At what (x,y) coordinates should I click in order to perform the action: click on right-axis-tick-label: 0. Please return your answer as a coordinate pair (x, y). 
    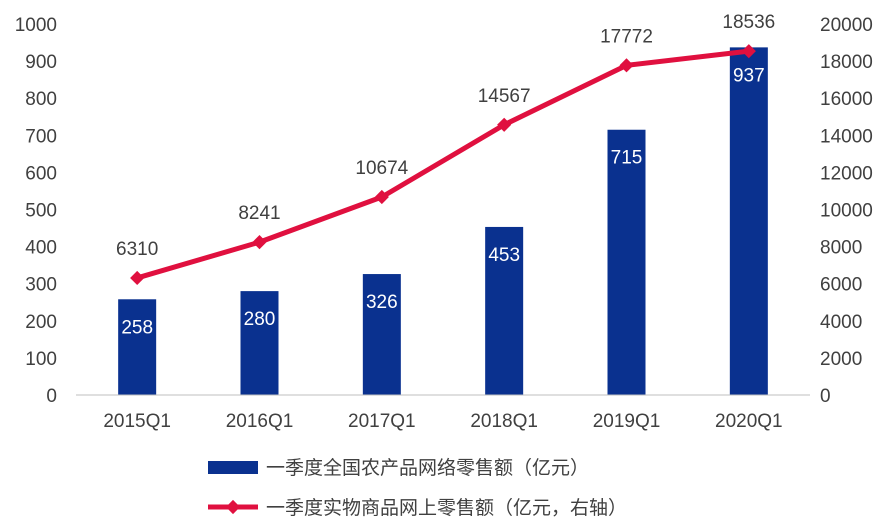
    Looking at the image, I should click on (825, 396).